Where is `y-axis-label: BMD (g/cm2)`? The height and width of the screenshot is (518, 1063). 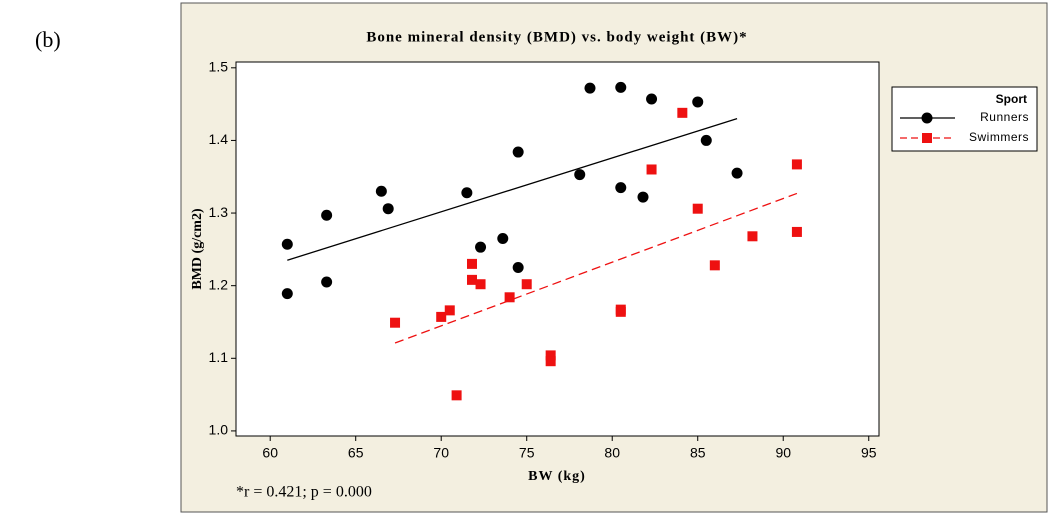 y-axis-label: BMD (g/cm2) is located at coordinates (197, 249).